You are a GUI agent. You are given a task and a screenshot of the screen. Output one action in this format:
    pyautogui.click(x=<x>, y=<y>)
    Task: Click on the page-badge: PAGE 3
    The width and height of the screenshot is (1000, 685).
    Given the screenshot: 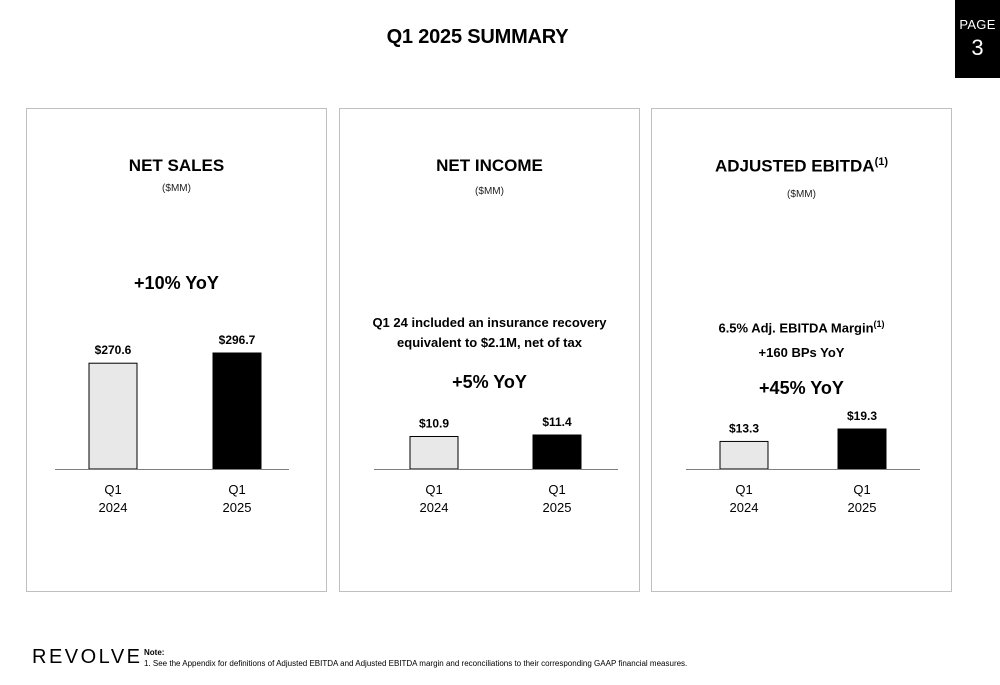 What is the action you would take?
    pyautogui.click(x=977, y=39)
    